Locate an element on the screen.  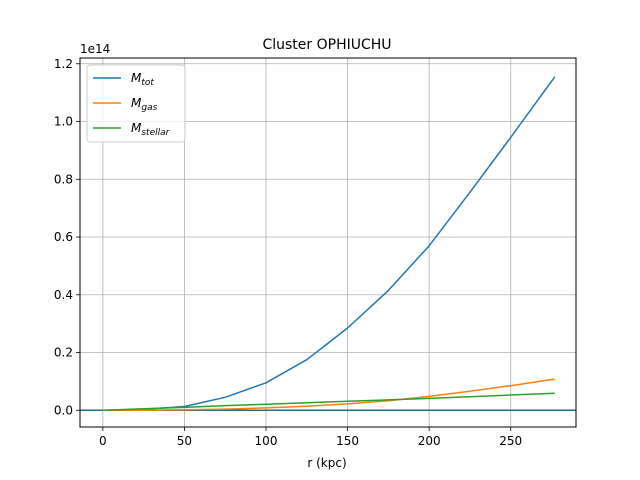
x-axis-label: r (kpc) is located at coordinates (326, 463).